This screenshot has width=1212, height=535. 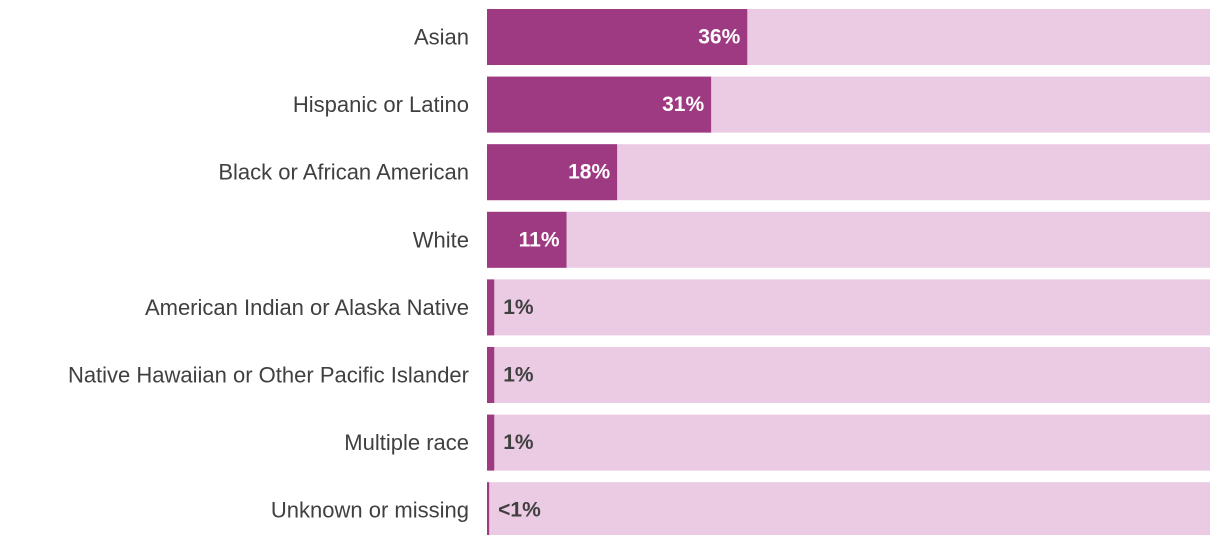 I want to click on value-label: 11%, so click(x=539, y=239).